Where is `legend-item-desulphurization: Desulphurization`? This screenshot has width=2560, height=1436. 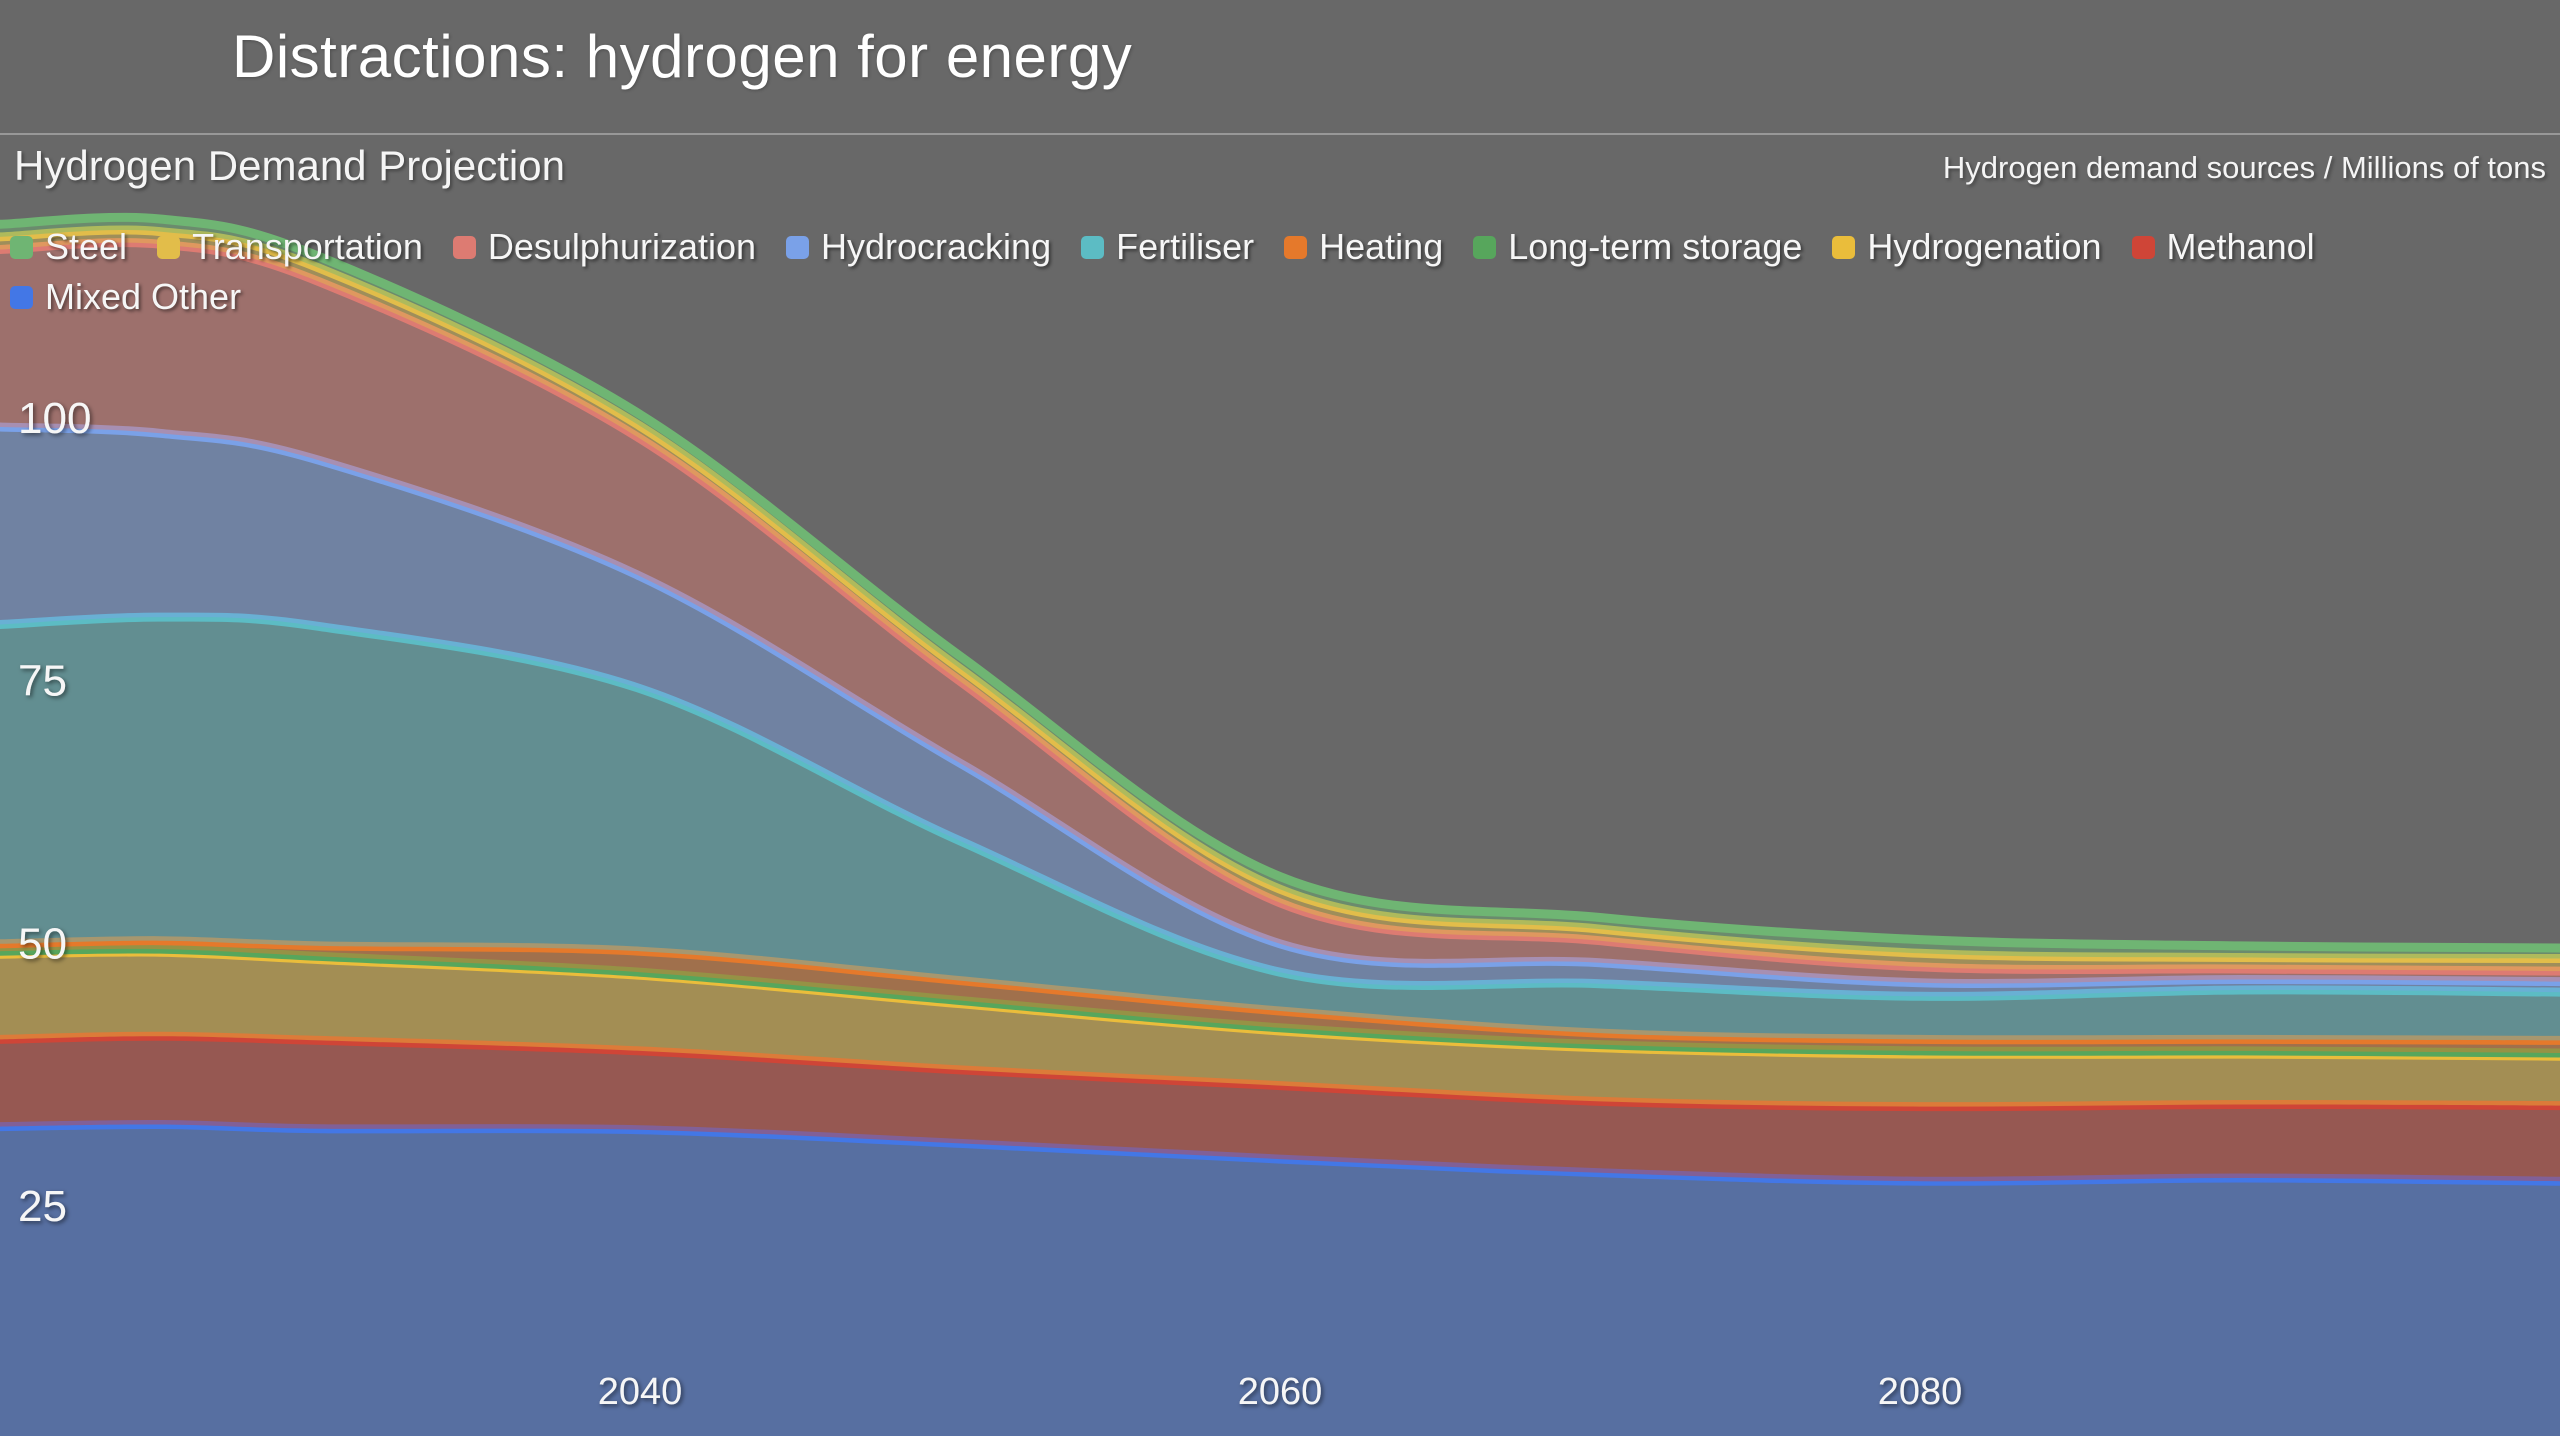
legend-item-desulphurization: Desulphurization is located at coordinates (604, 247).